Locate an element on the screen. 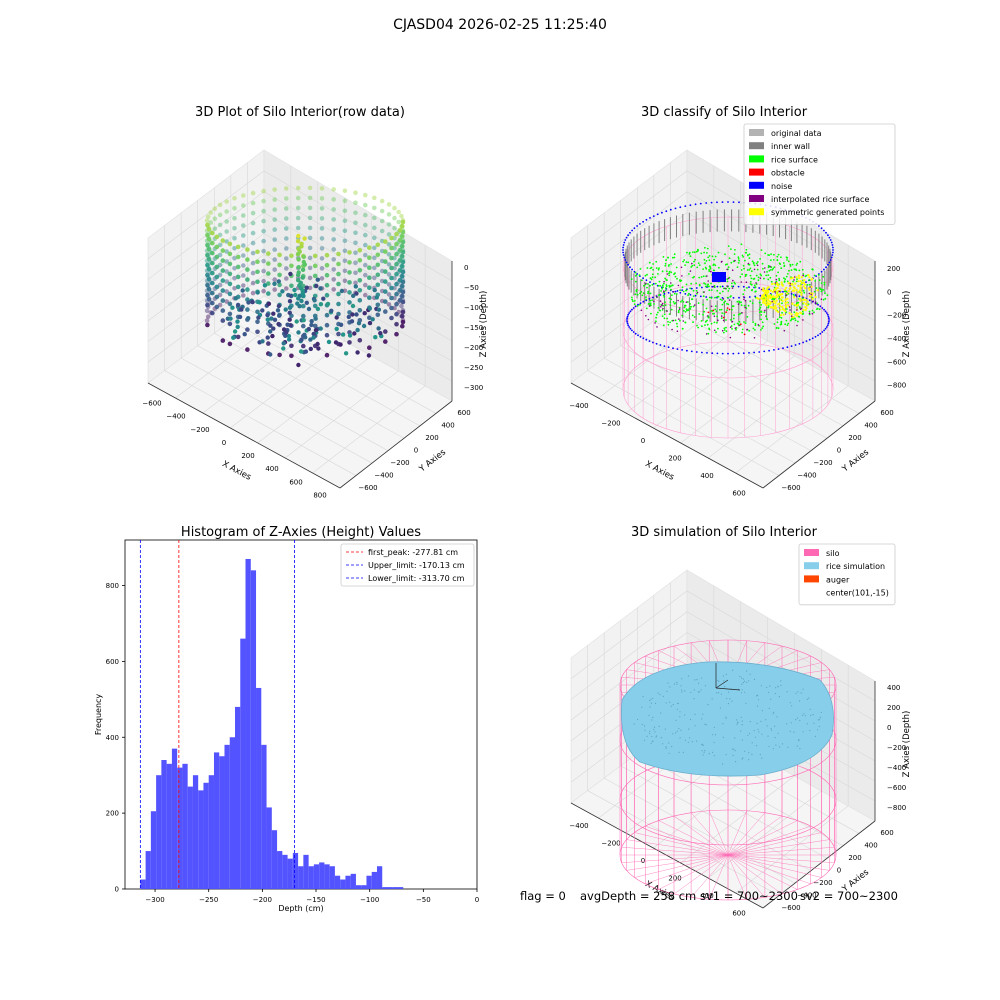 The image size is (1000, 1000). histogram-bar is located at coordinates (164, 824).